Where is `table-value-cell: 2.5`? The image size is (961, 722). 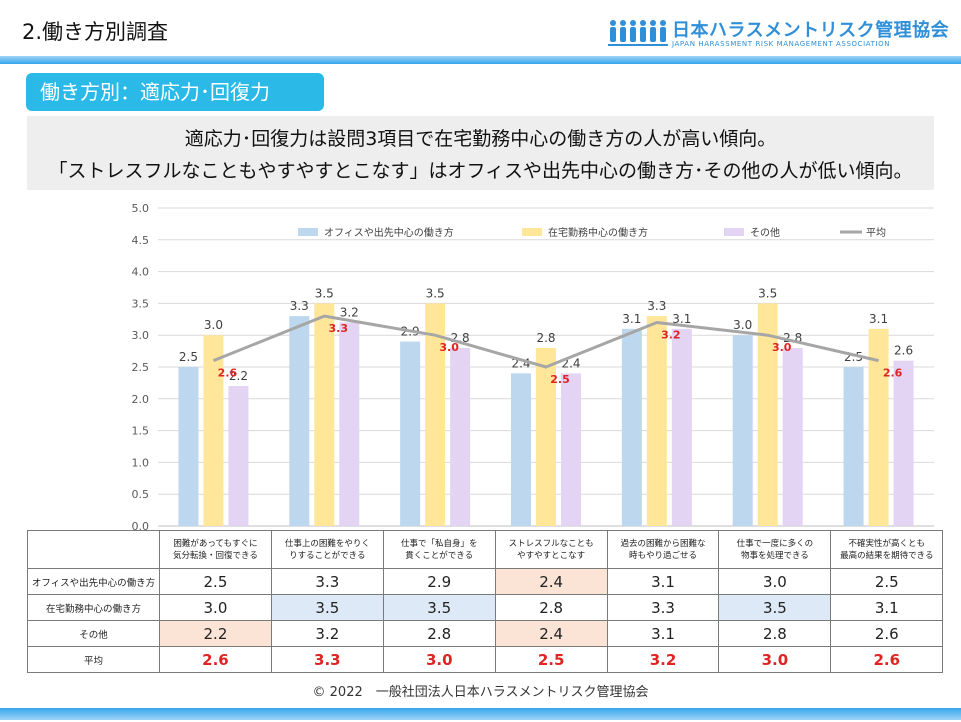 table-value-cell: 2.5 is located at coordinates (887, 581).